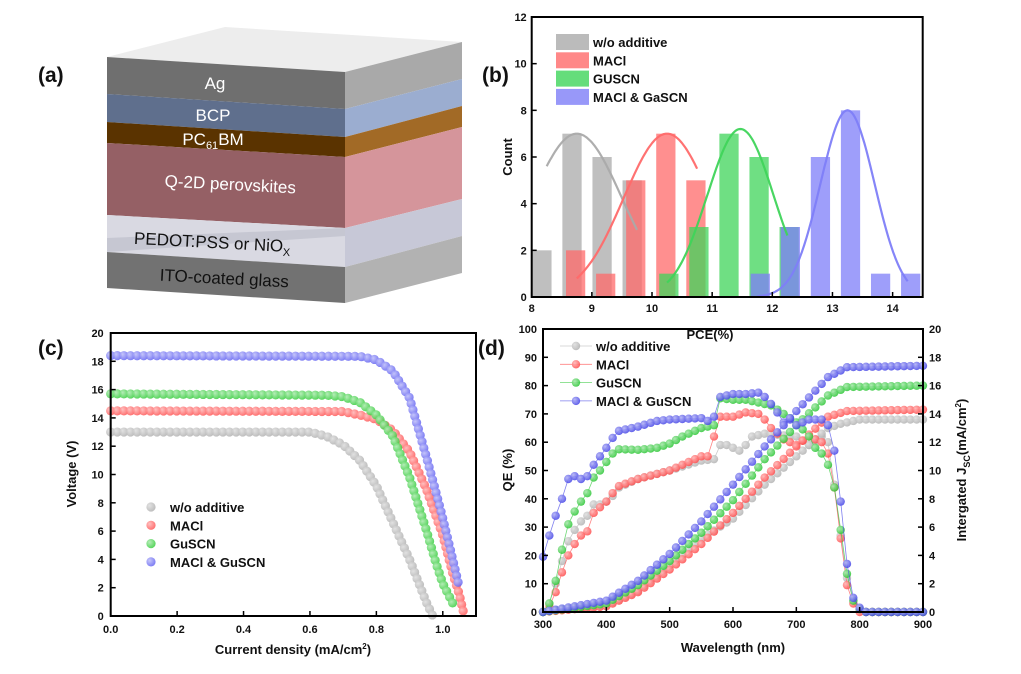 Image resolution: width=1021 pixels, height=674 pixels. What do you see at coordinates (531, 528) in the screenshot?
I see `y-left-tick-label: 30` at bounding box center [531, 528].